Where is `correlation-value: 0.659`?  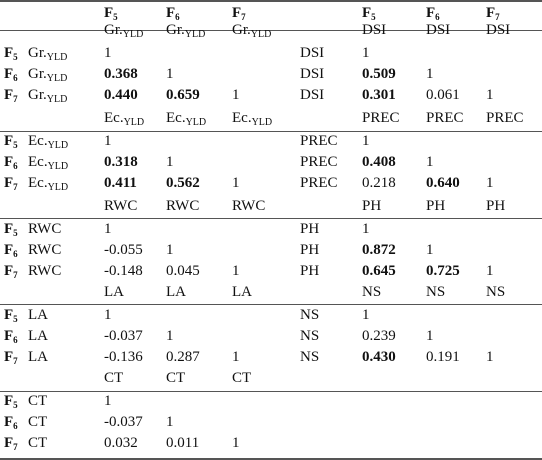 correlation-value: 0.659 is located at coordinates (183, 95).